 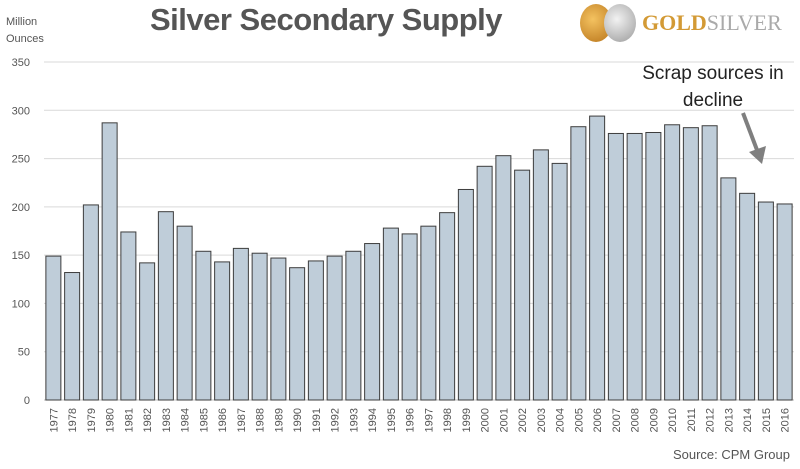 I want to click on y-tick-label: 0, so click(x=27, y=401).